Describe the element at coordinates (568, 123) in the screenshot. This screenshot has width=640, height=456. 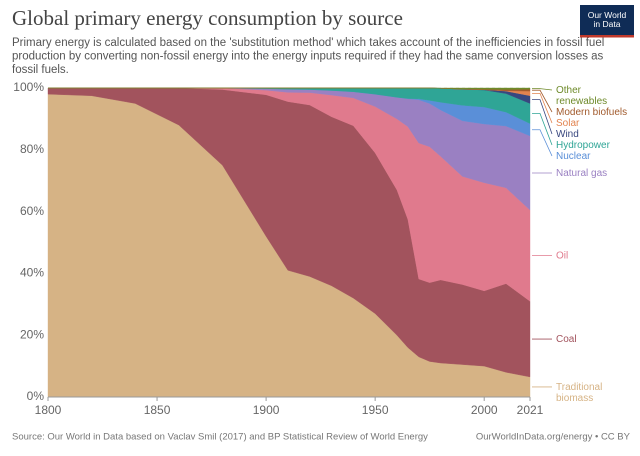
I see `legend-label: Solar` at that location.